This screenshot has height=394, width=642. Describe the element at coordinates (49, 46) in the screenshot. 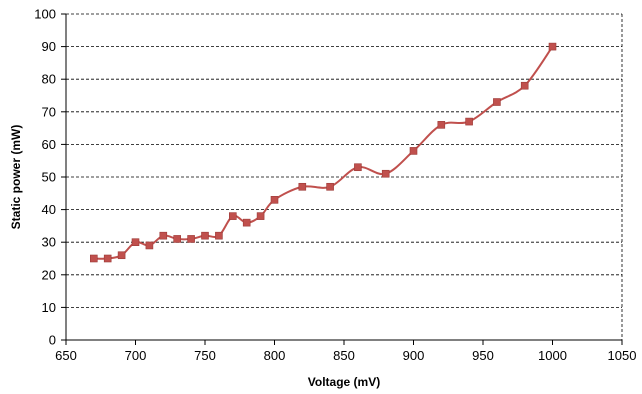

I see `y-tick-label-90: 90` at that location.